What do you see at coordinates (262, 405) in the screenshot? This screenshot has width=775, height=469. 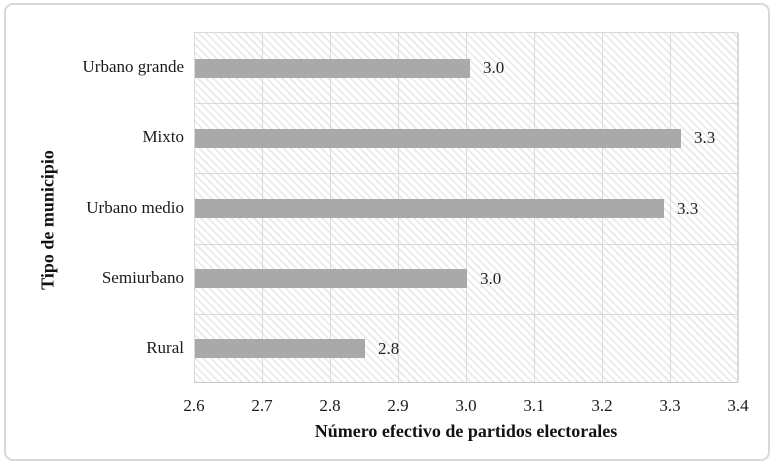 I see `x-tick-label: 2.7` at bounding box center [262, 405].